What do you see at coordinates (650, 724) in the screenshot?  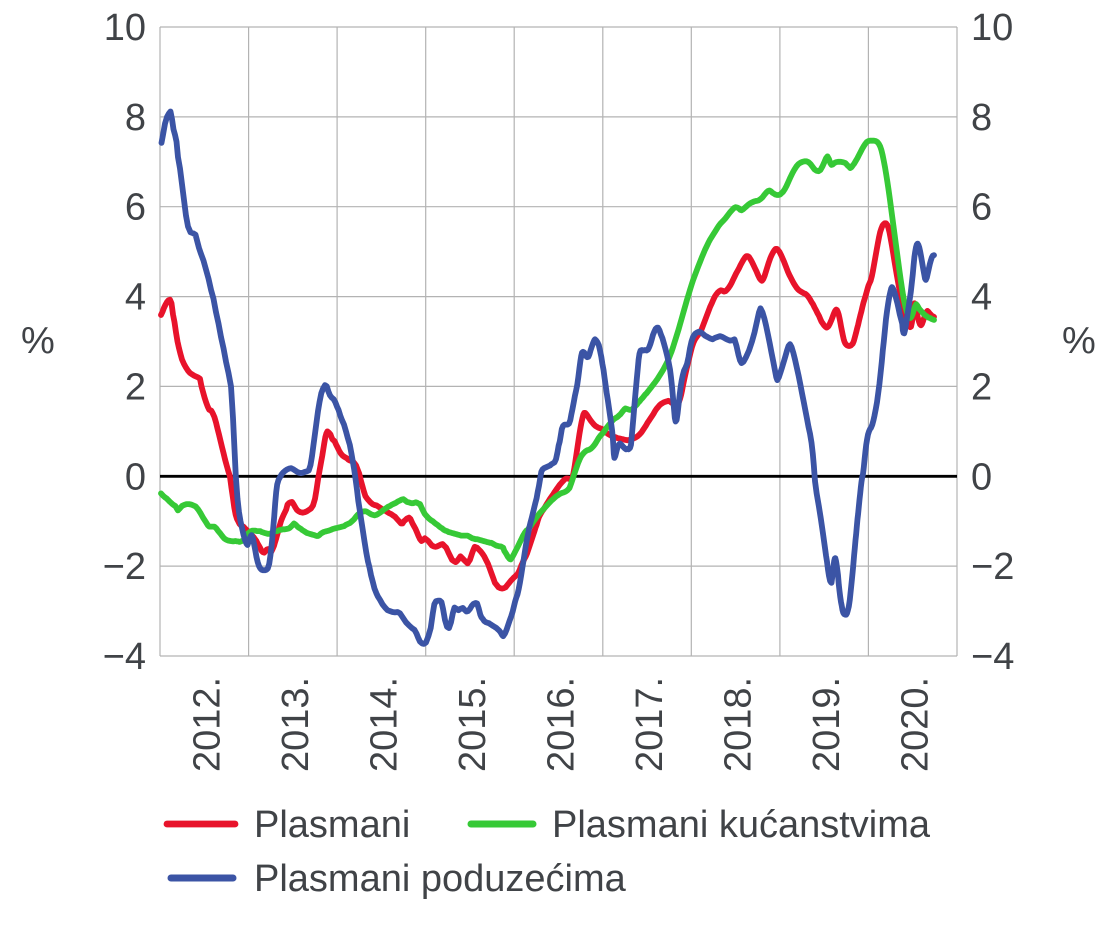 I see `svg-text: 2017.` at bounding box center [650, 724].